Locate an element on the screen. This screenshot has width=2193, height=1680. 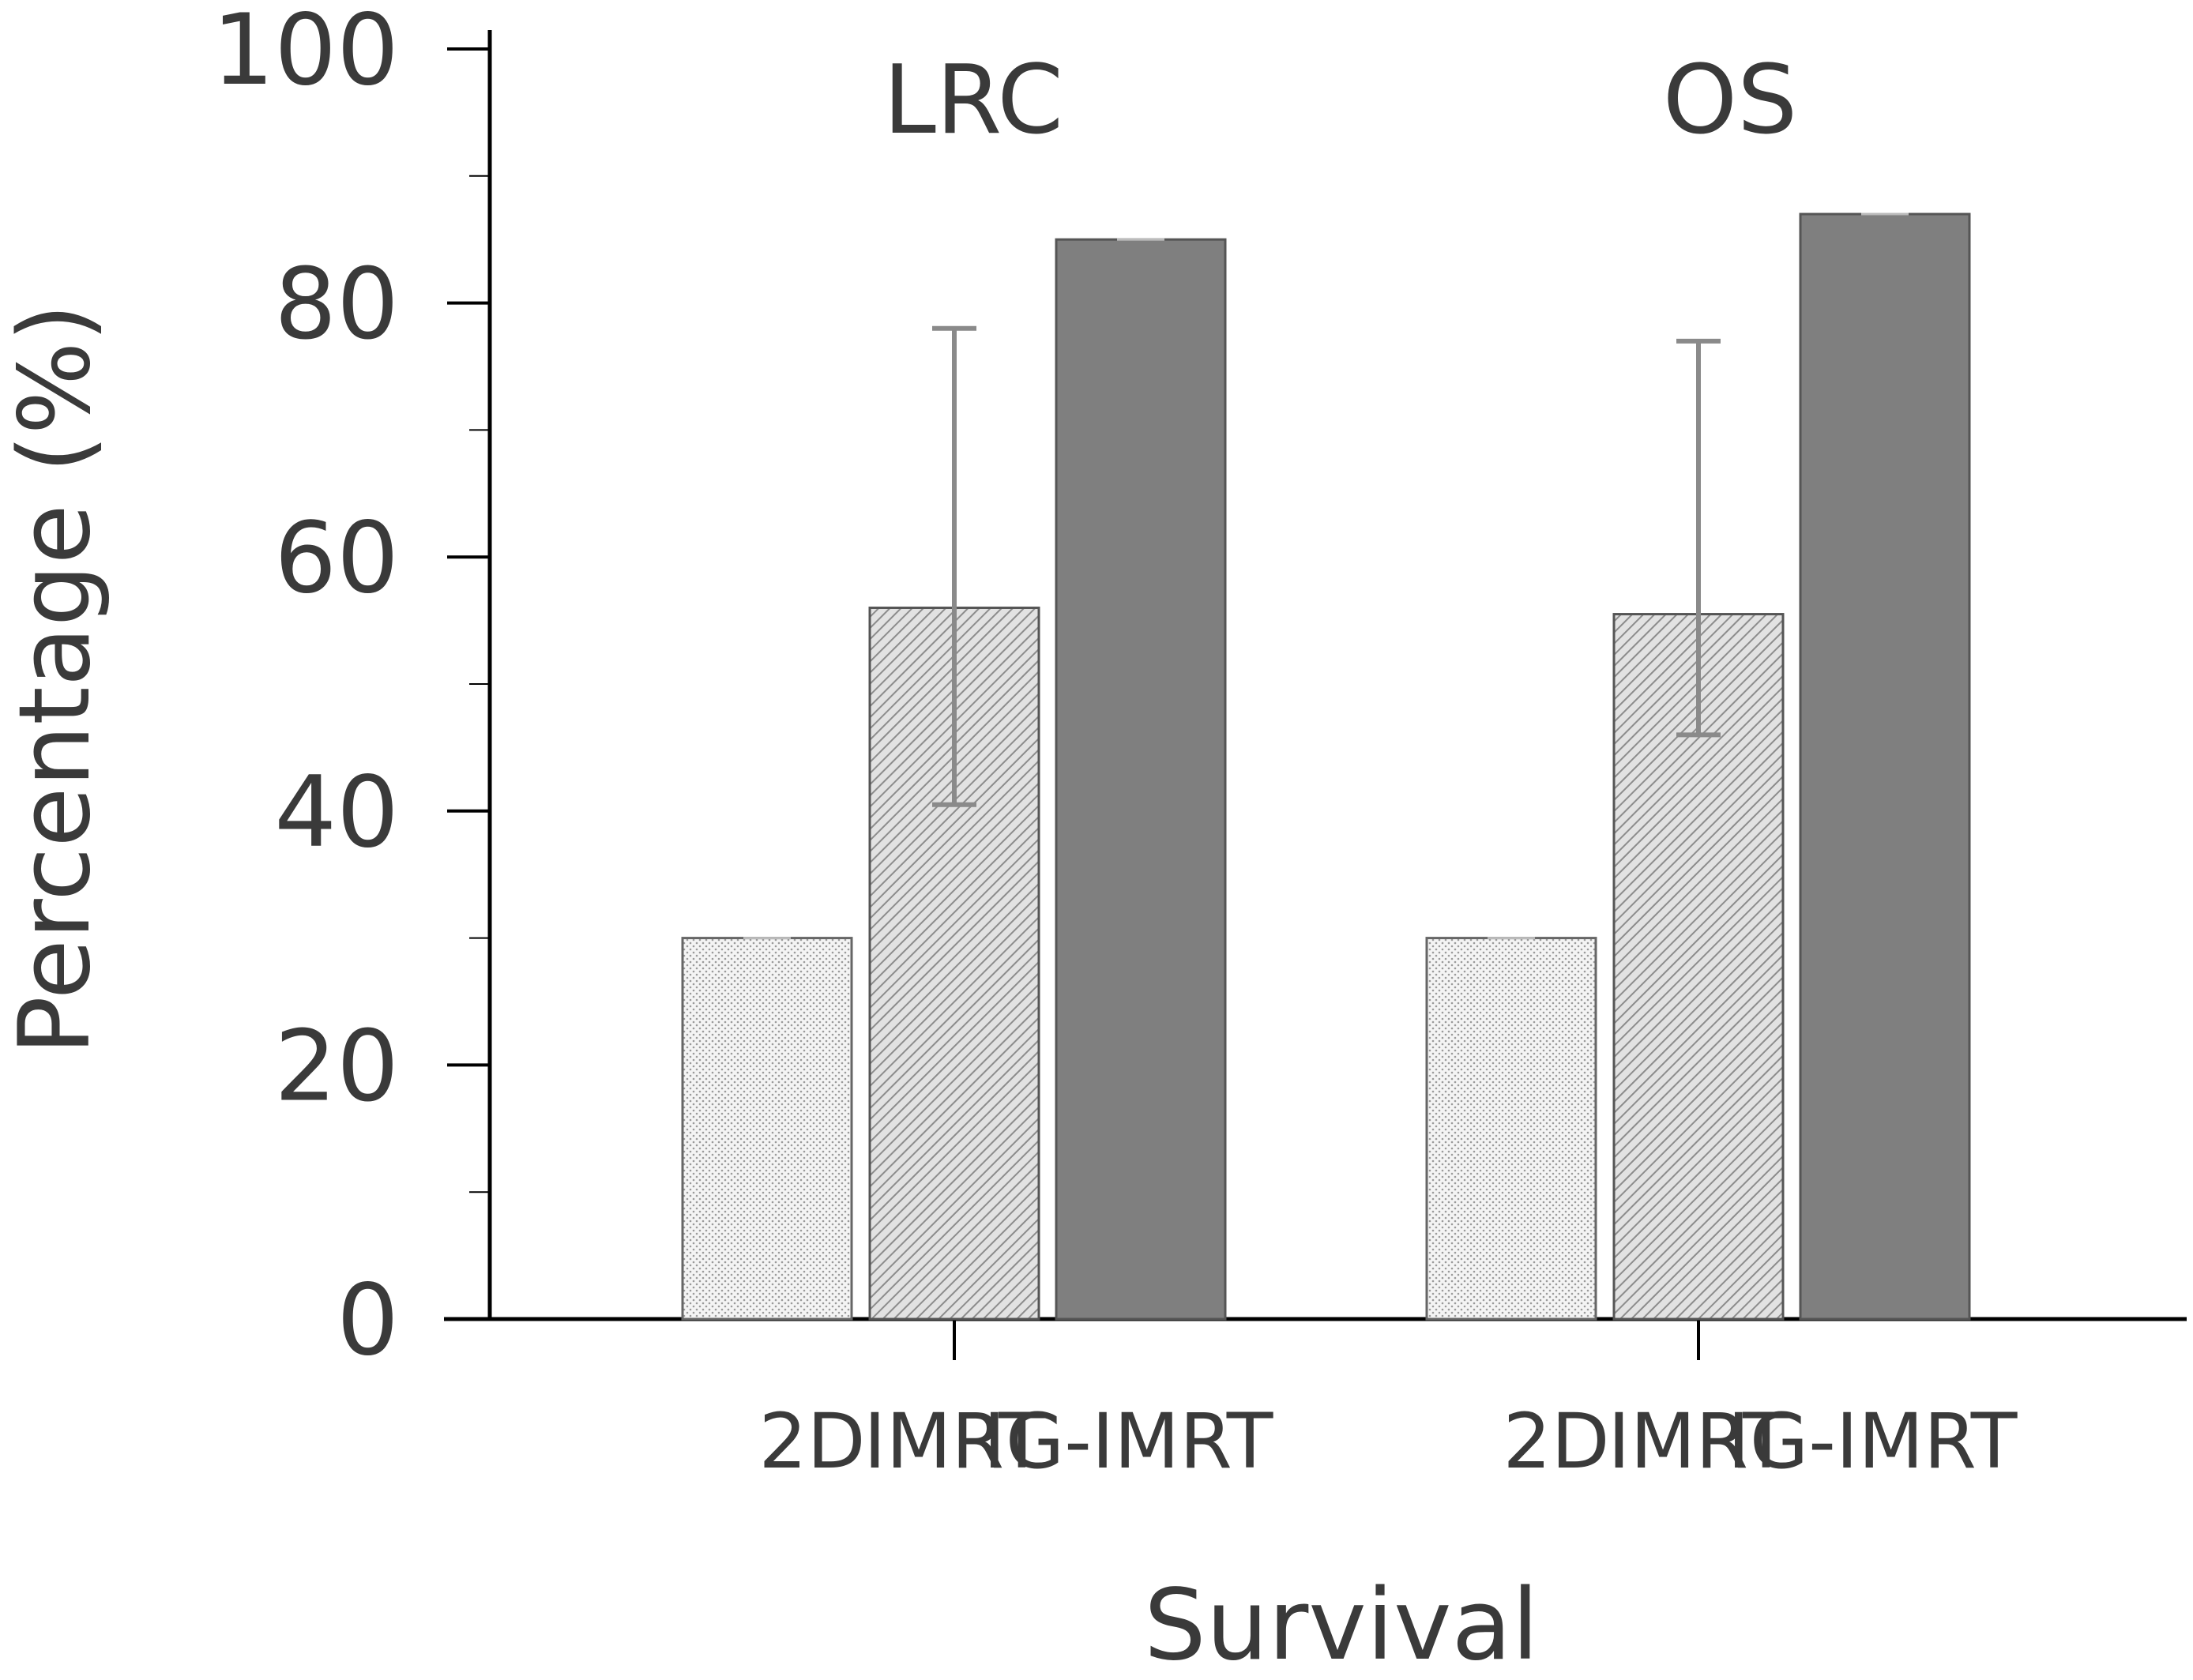
y-tick-label: 20 is located at coordinates (336, 1066).